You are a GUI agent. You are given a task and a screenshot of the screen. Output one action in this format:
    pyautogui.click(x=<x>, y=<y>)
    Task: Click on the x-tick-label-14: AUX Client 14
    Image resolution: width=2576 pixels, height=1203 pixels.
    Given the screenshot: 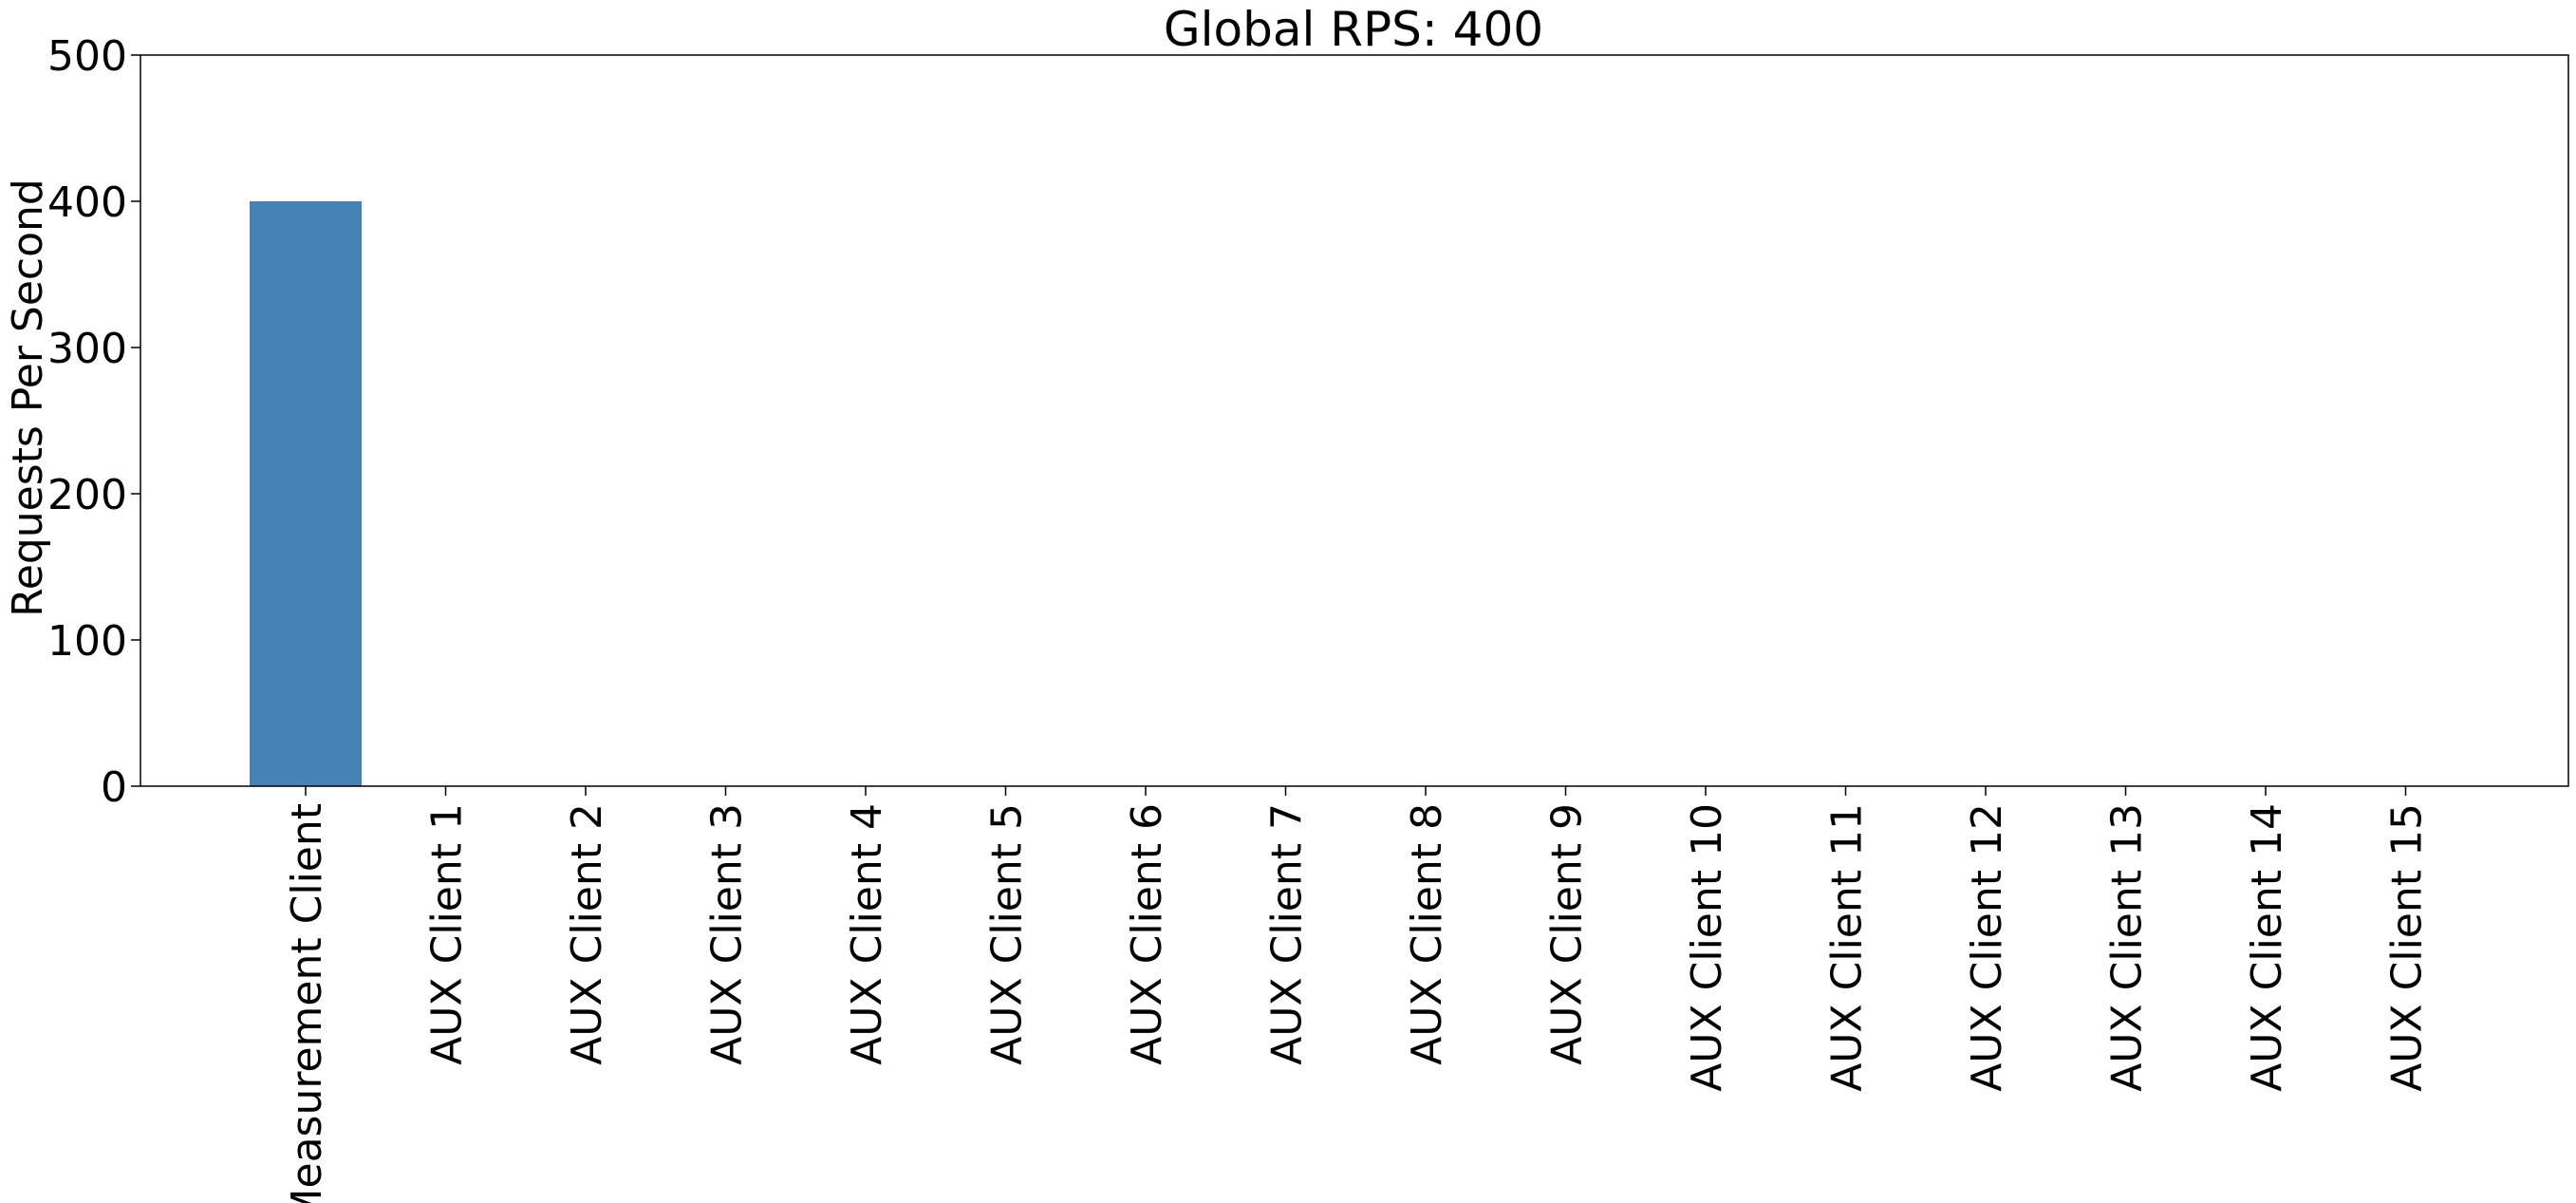 What is the action you would take?
    pyautogui.click(x=2267, y=947)
    